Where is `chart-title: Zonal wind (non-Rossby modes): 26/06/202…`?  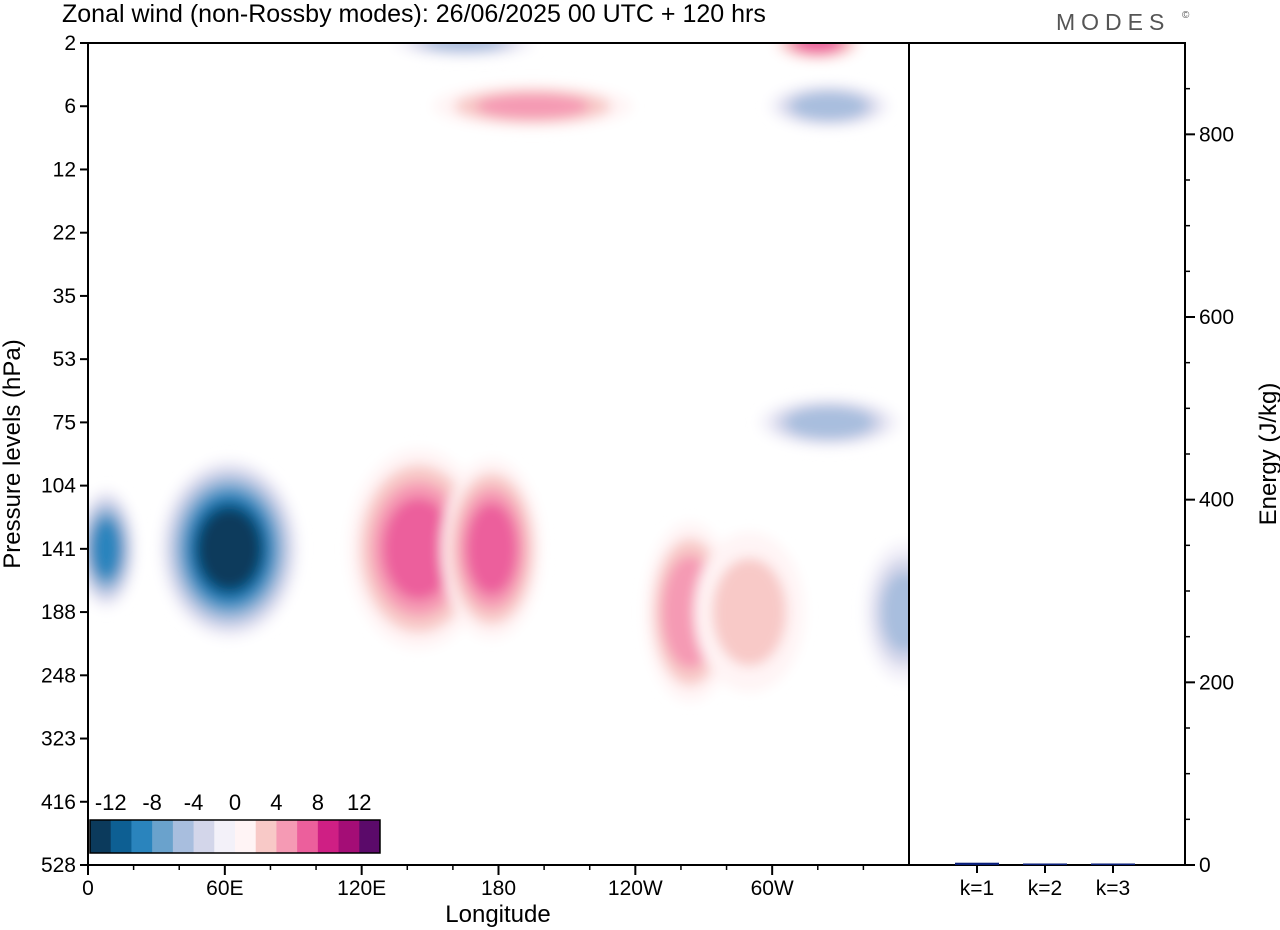
chart-title: Zonal wind (non-Rossby modes): 26/06/202… is located at coordinates (414, 14).